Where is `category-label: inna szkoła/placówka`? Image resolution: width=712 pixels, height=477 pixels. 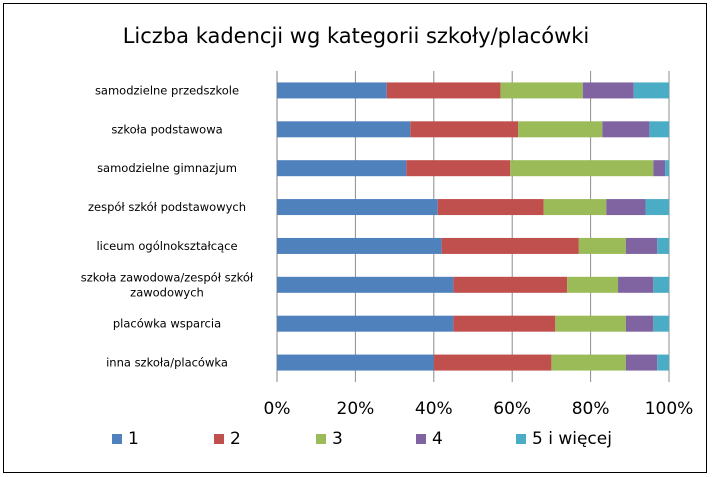
category-label: inna szkoła/placówka is located at coordinates (167, 363).